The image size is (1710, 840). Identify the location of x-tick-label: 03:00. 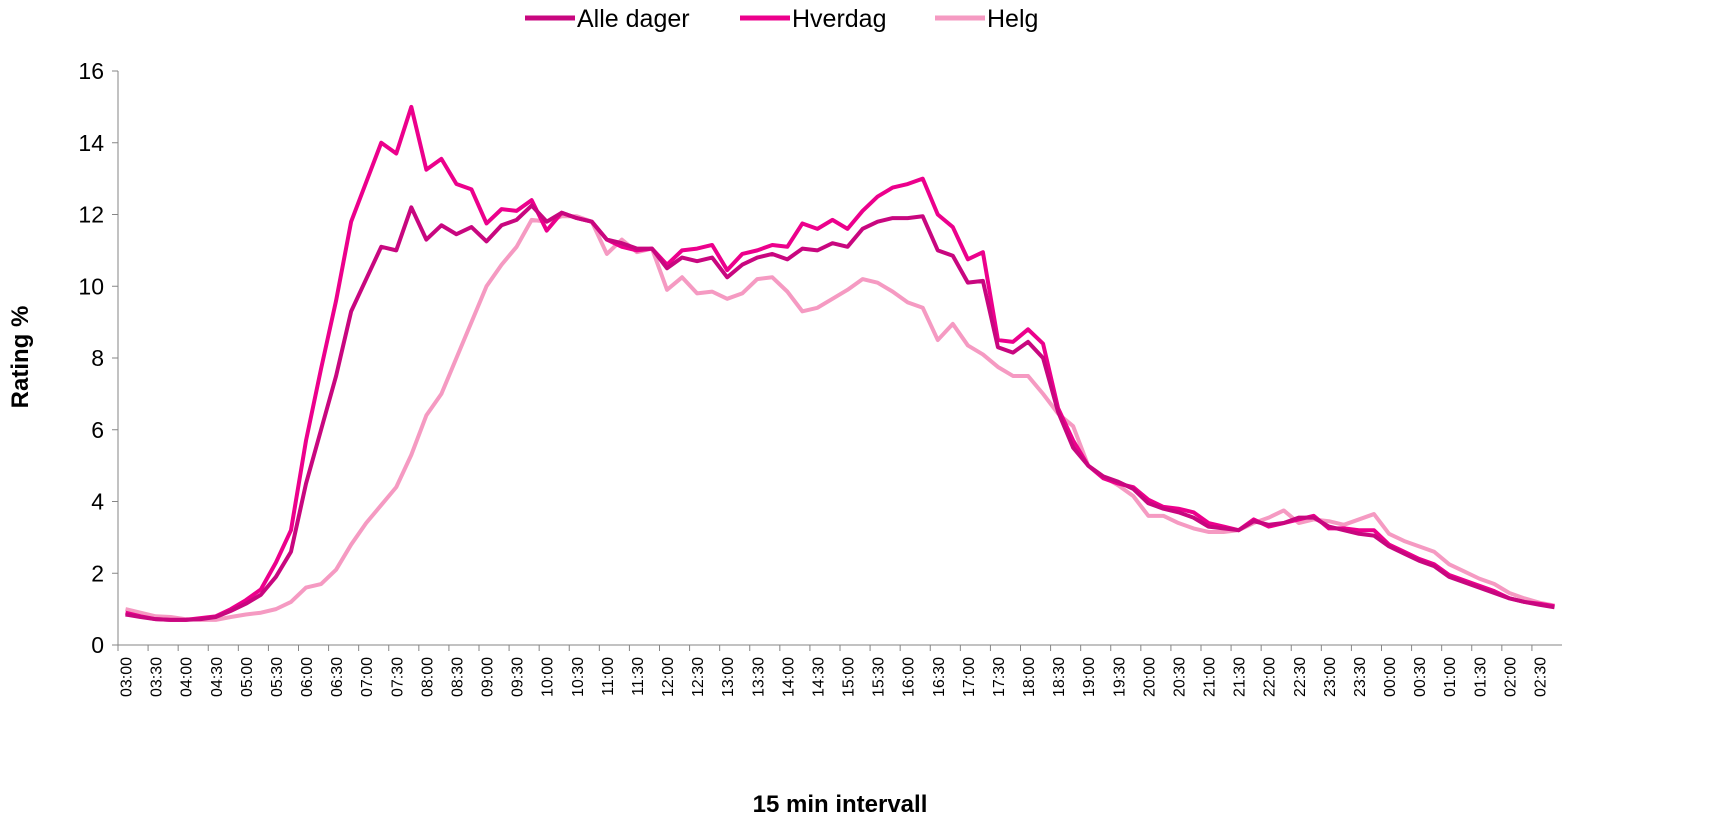
(127, 677).